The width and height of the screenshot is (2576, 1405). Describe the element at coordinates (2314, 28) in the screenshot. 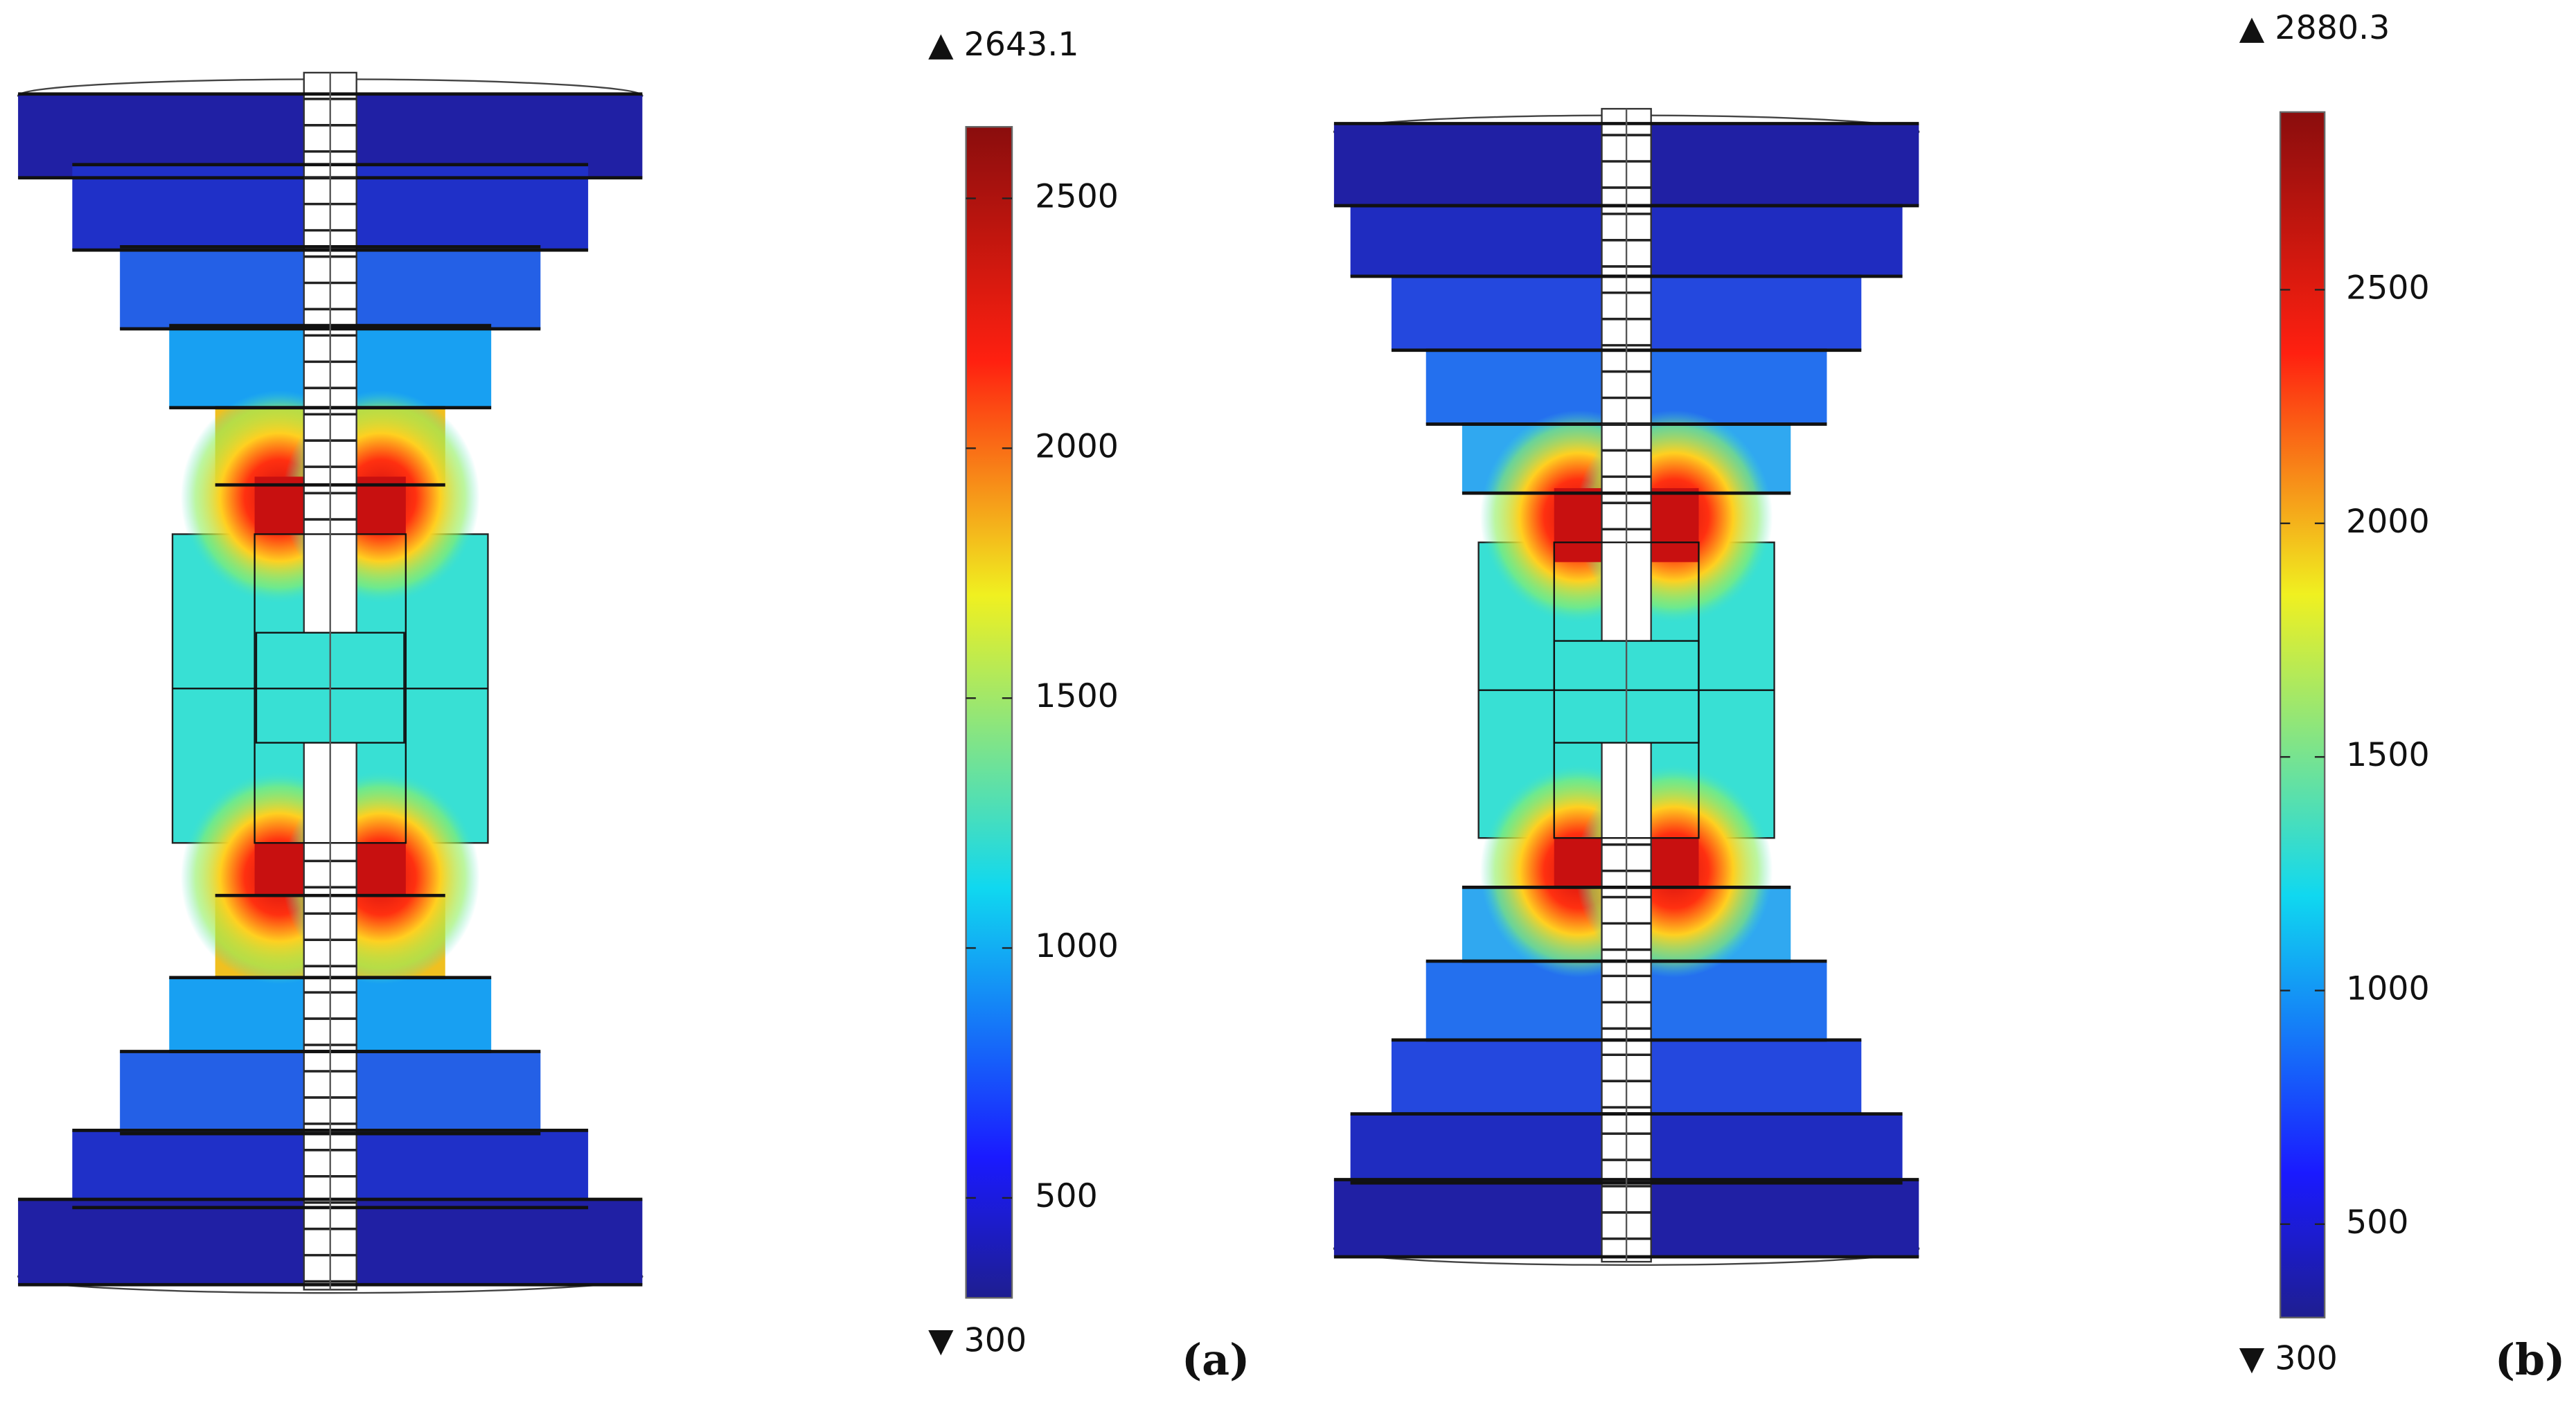

I see `colorbar-max-label: ▲ 2880.3` at that location.